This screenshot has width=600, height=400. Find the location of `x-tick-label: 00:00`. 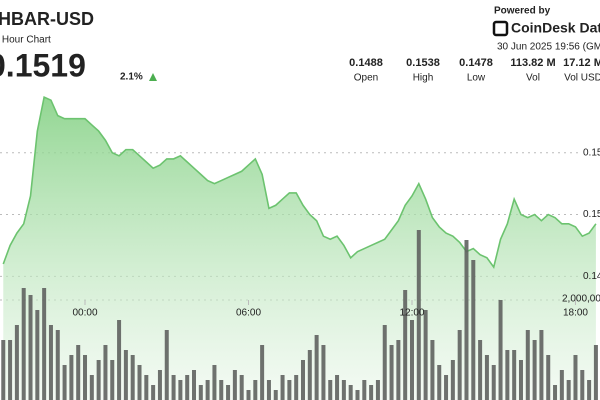

x-tick-label: 00:00 is located at coordinates (84, 313).